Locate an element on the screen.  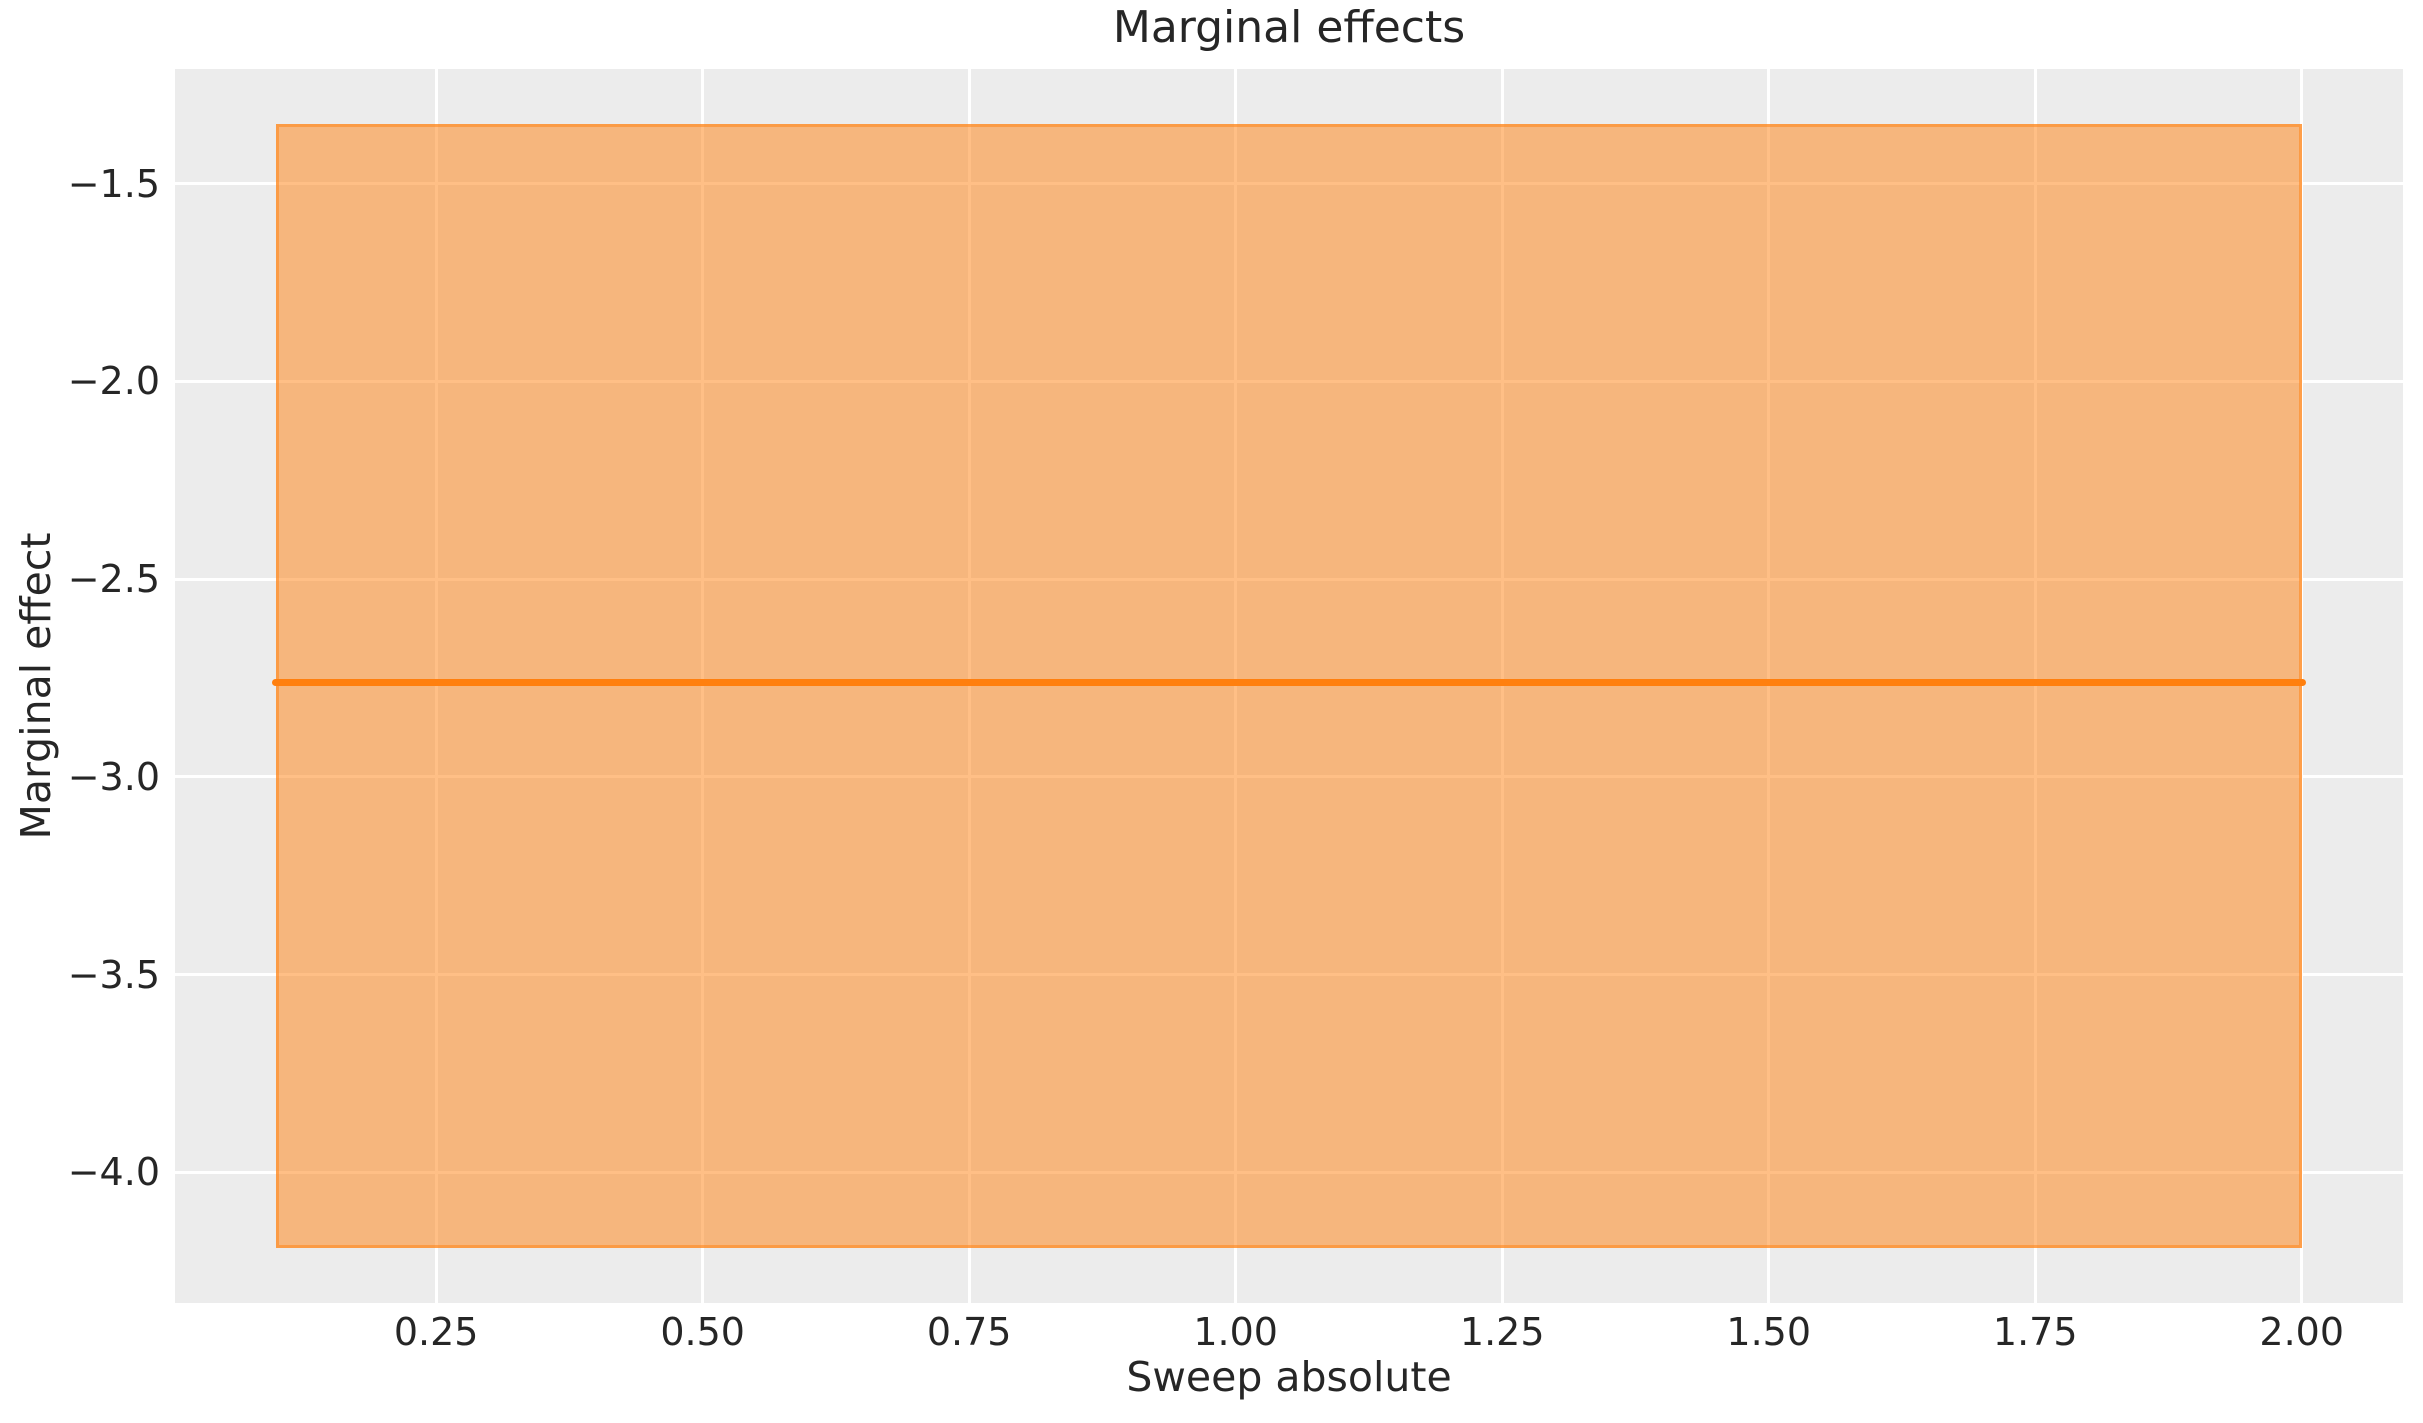
y-axis-label: Marginal effect is located at coordinates (36, 686).